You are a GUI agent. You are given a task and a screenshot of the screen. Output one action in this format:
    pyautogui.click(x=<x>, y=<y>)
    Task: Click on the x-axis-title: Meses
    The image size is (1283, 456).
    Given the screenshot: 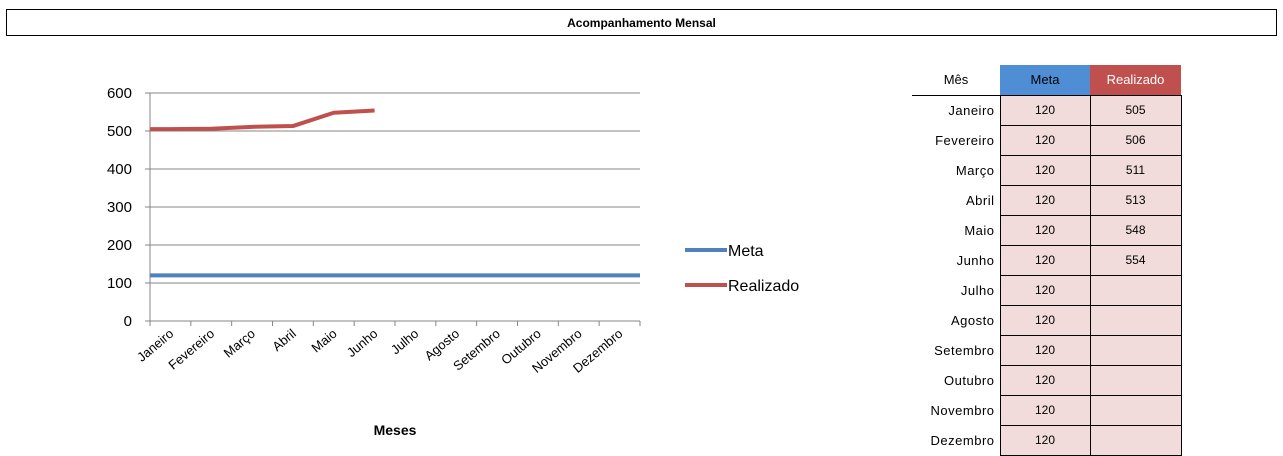 What is the action you would take?
    pyautogui.click(x=395, y=430)
    